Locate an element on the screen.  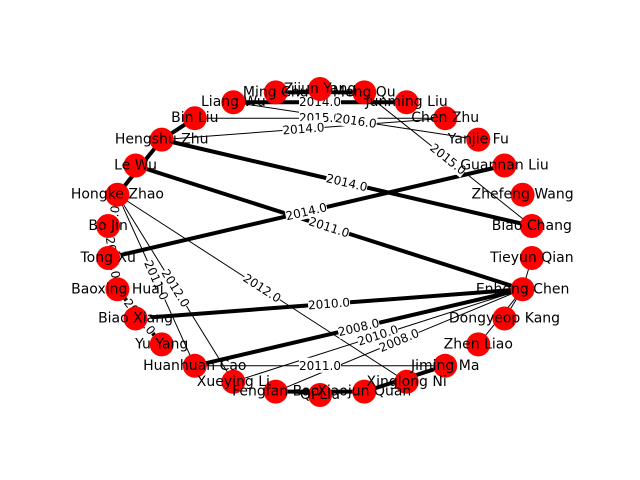
node-xinglong-ni is located at coordinates (406, 381).